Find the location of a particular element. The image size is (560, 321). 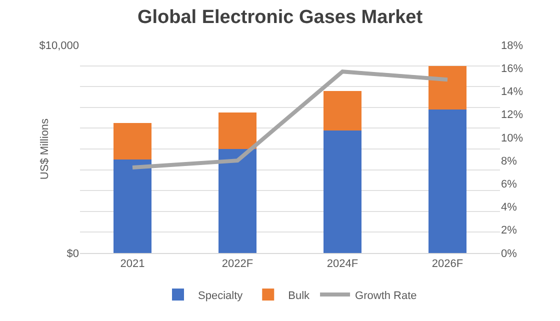

y2-tick-label: 18% is located at coordinates (512, 46).